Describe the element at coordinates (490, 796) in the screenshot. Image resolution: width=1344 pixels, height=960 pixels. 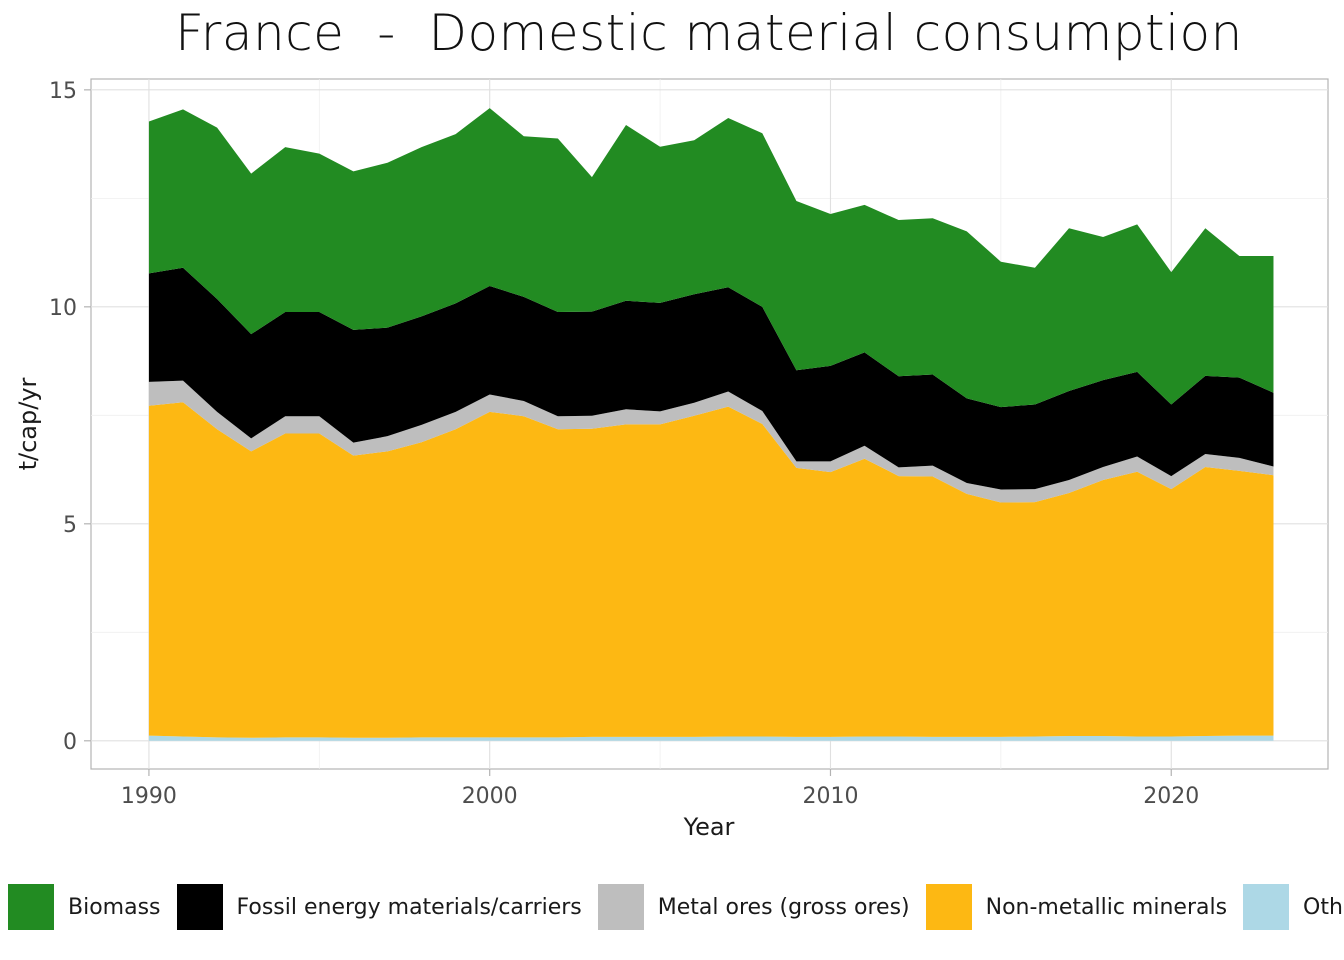
I see `x-tick-label: 2000` at that location.